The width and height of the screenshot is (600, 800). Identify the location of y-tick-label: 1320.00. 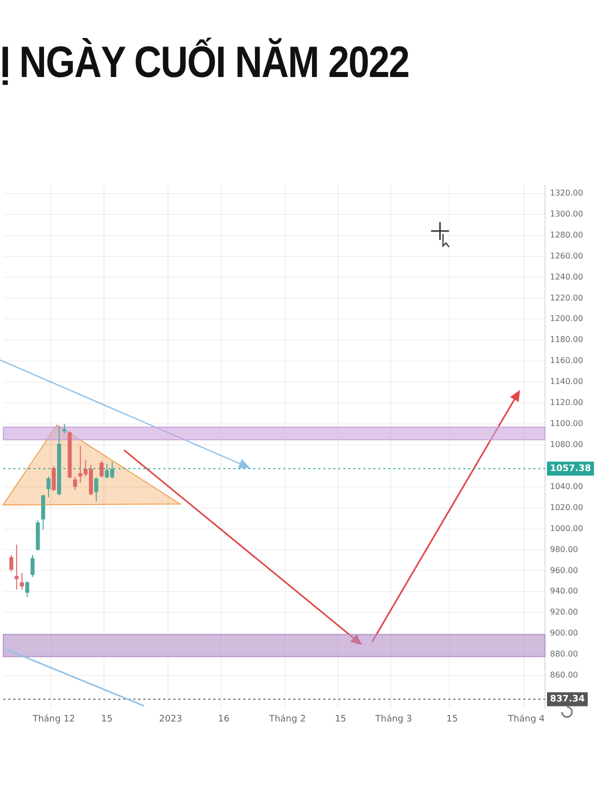
(567, 193).